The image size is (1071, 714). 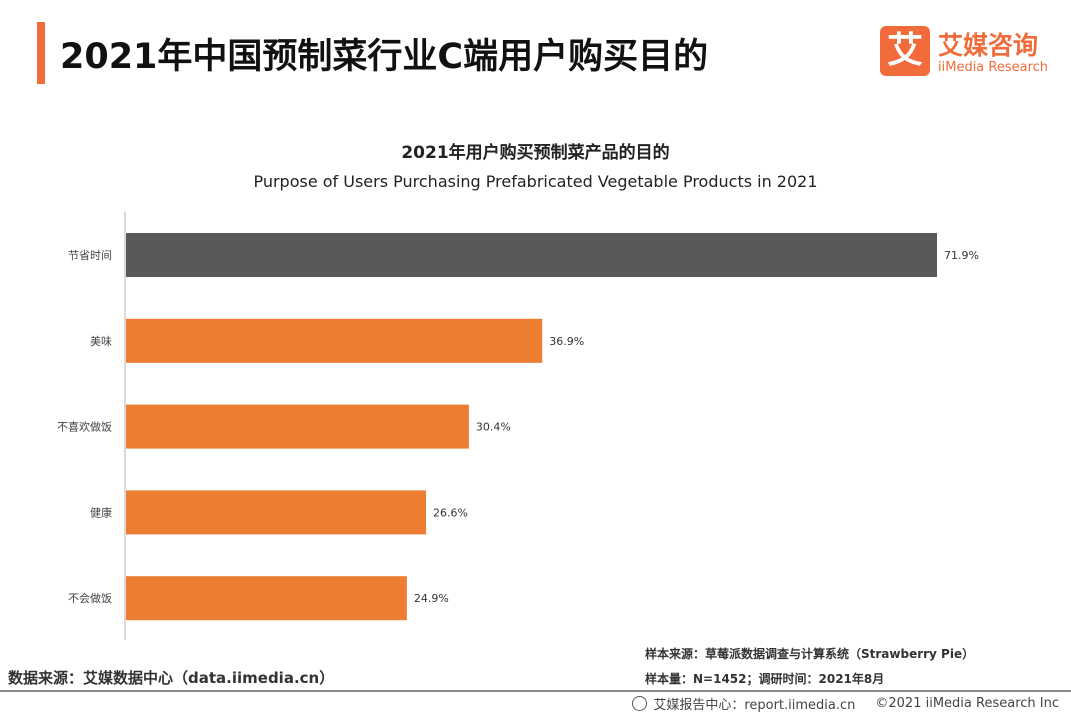 What do you see at coordinates (101, 341) in the screenshot?
I see `category-label: 美味` at bounding box center [101, 341].